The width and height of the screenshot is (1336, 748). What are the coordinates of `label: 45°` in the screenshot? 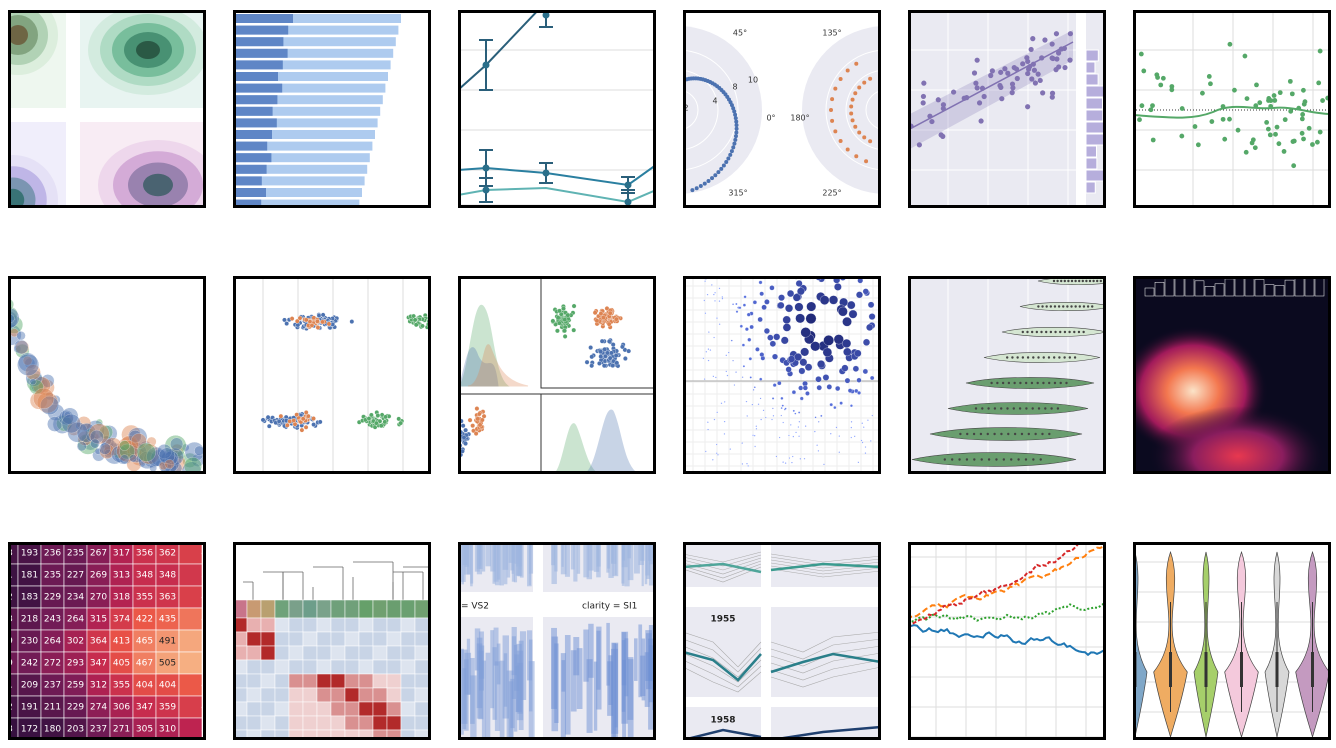 It's located at (740, 33).